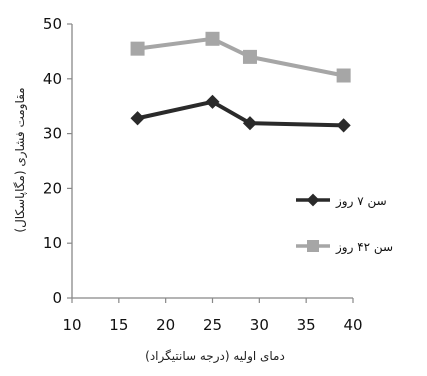  Describe the element at coordinates (259, 325) in the screenshot. I see `x-tick-label: 30` at that location.